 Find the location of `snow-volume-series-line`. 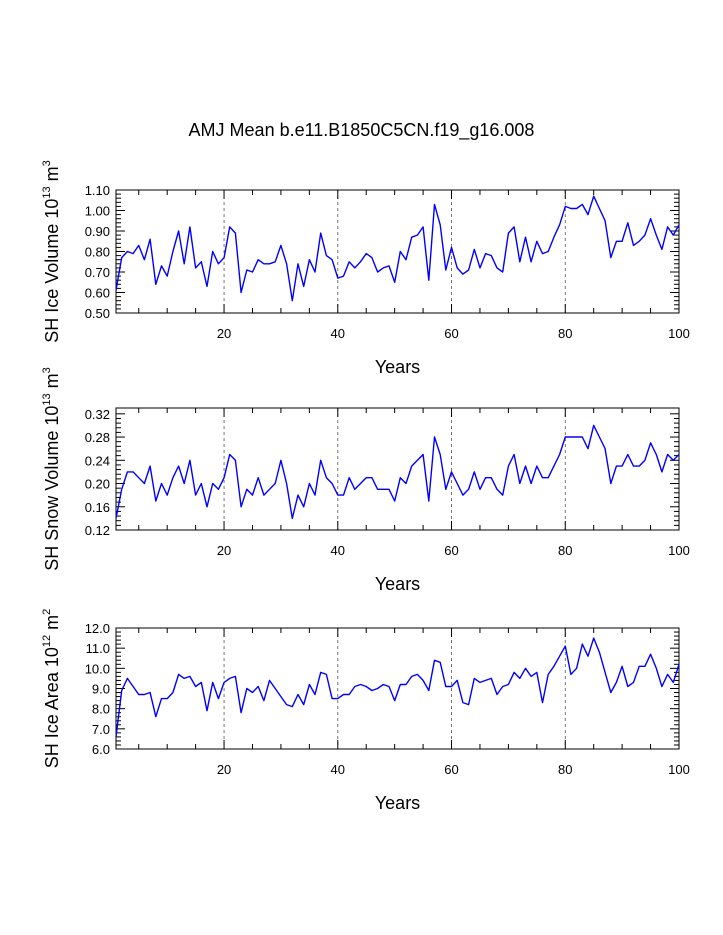

snow-volume-series-line is located at coordinates (397, 472).